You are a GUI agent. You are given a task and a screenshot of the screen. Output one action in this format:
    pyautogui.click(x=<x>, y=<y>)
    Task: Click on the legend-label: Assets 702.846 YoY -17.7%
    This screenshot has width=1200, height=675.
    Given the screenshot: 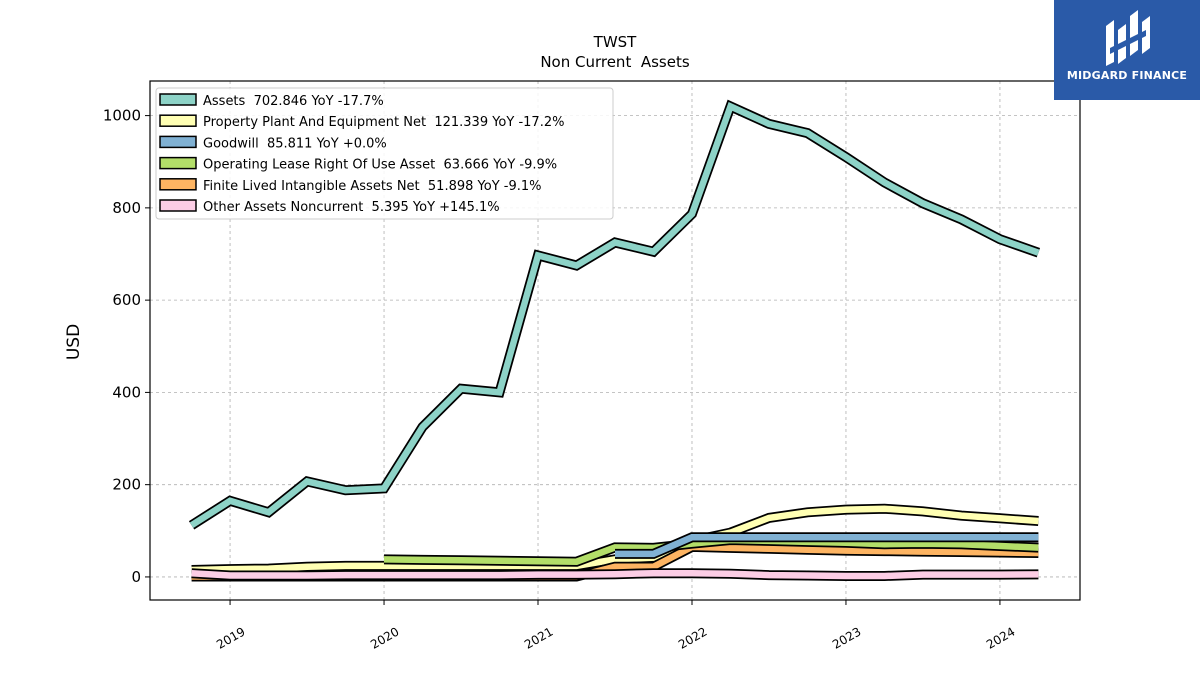 What is the action you would take?
    pyautogui.click(x=293, y=101)
    